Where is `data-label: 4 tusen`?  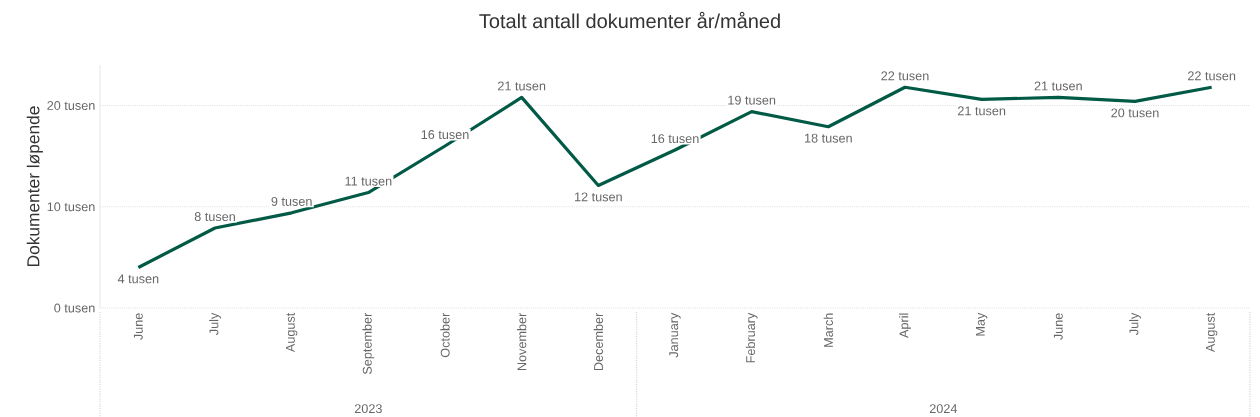
data-label: 4 tusen is located at coordinates (138, 279).